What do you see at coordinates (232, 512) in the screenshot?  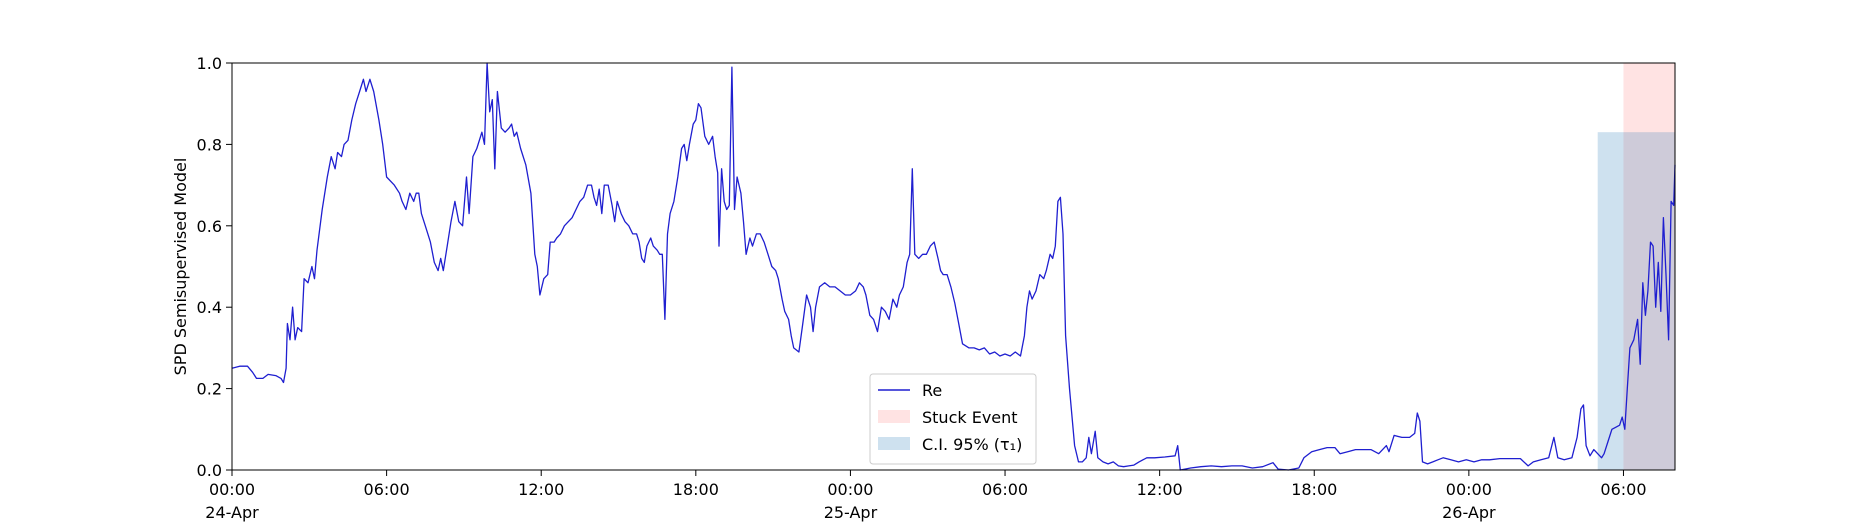 I see `x-tick-date-label: 24-Apr` at bounding box center [232, 512].